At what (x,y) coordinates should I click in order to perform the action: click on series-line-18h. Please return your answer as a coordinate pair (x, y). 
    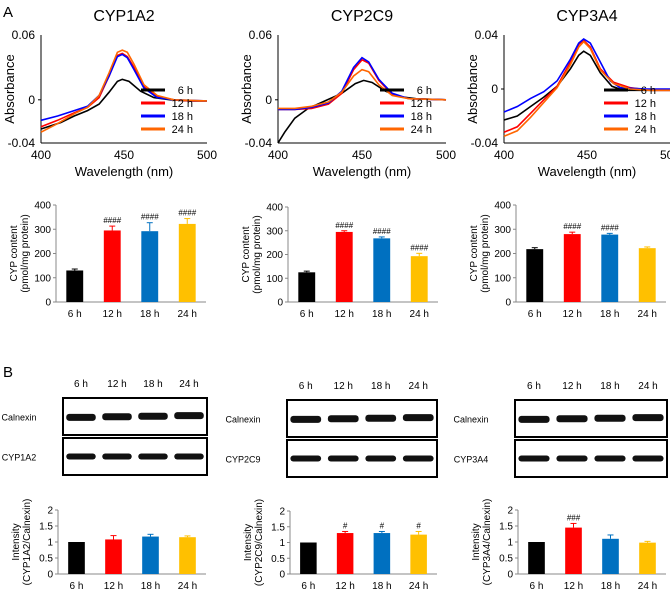
    Looking at the image, I should click on (124, 87).